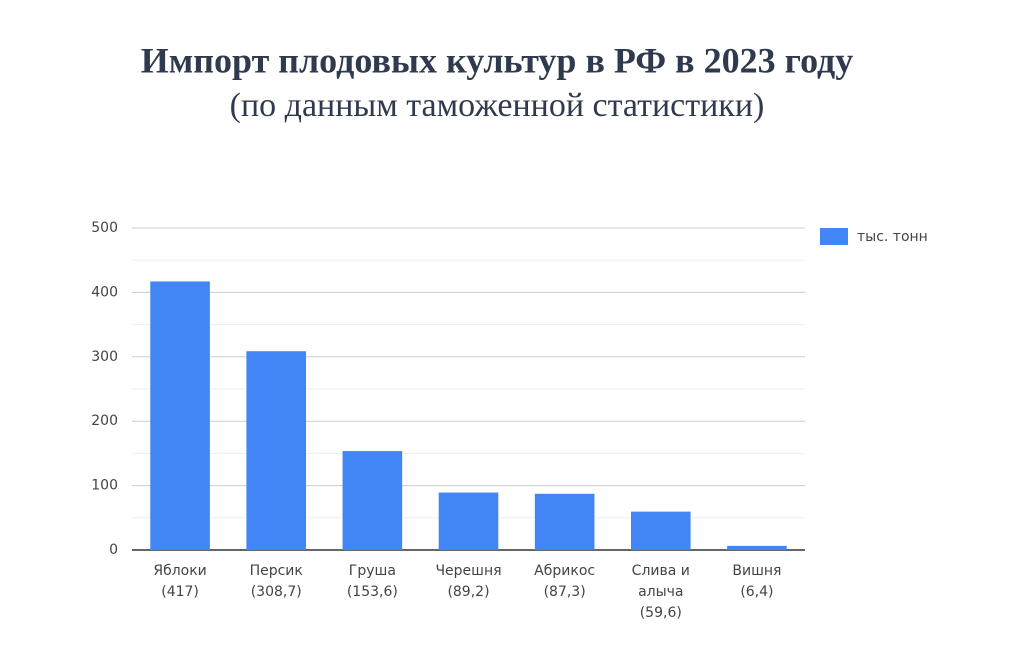 The image size is (1024, 667). What do you see at coordinates (564, 571) in the screenshot?
I see `x-tick-label: Абрикос` at bounding box center [564, 571].